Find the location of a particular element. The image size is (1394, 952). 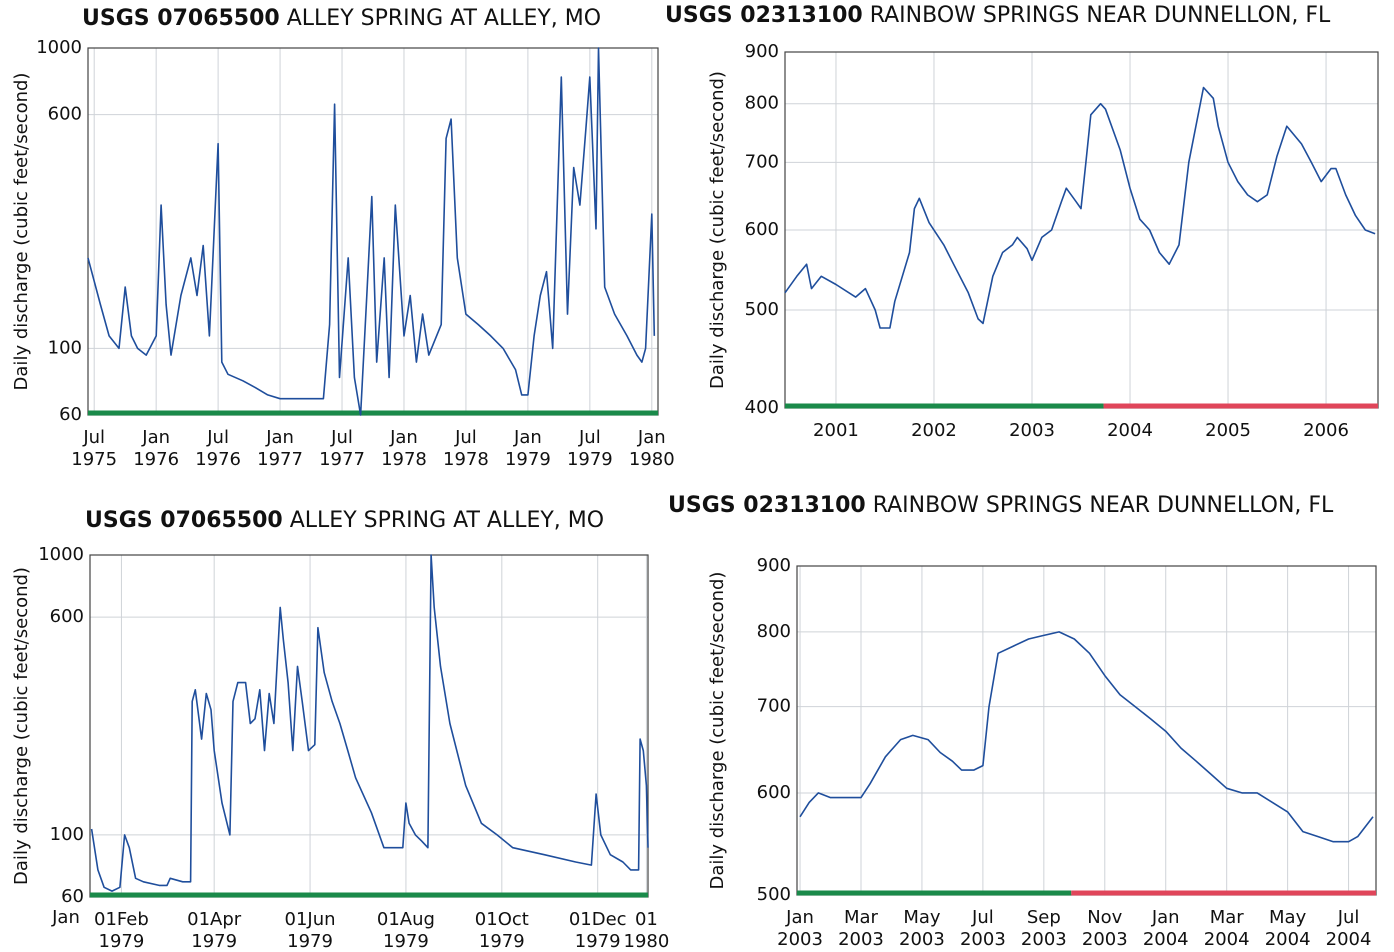

x-tick-label: 01Apr 1979 is located at coordinates (214, 928).